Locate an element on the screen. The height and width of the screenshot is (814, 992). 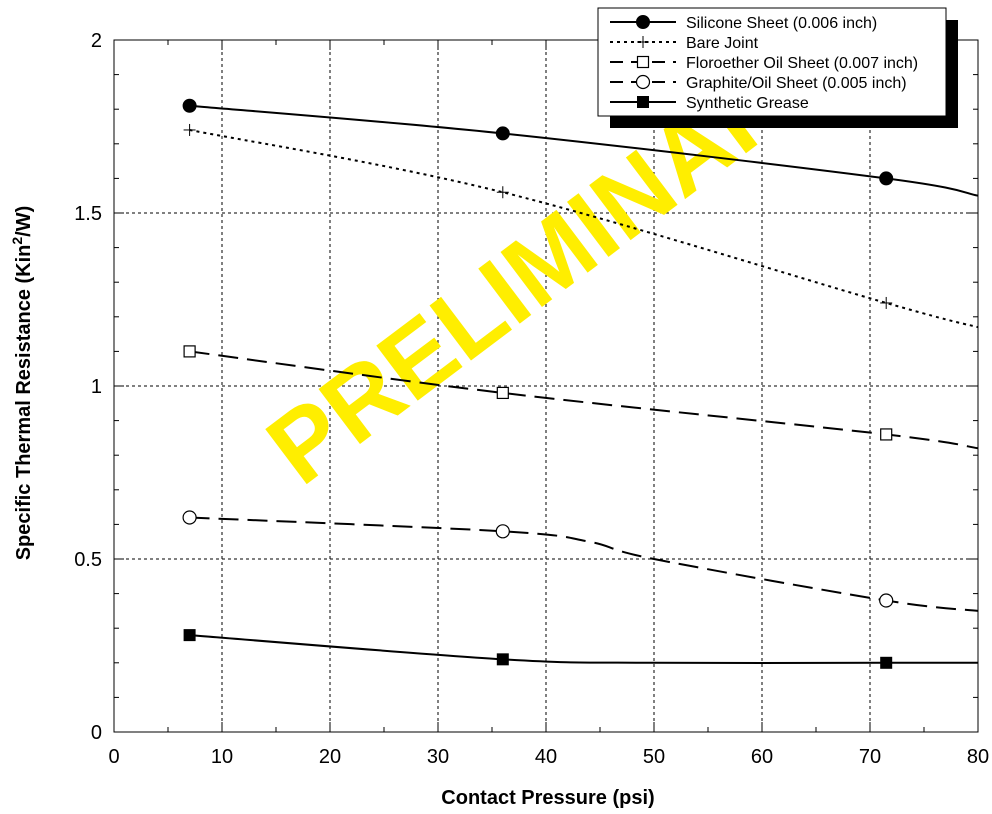
y-axis-title: Specific Thermal Resistance (Kin2/W) is located at coordinates (22, 383).